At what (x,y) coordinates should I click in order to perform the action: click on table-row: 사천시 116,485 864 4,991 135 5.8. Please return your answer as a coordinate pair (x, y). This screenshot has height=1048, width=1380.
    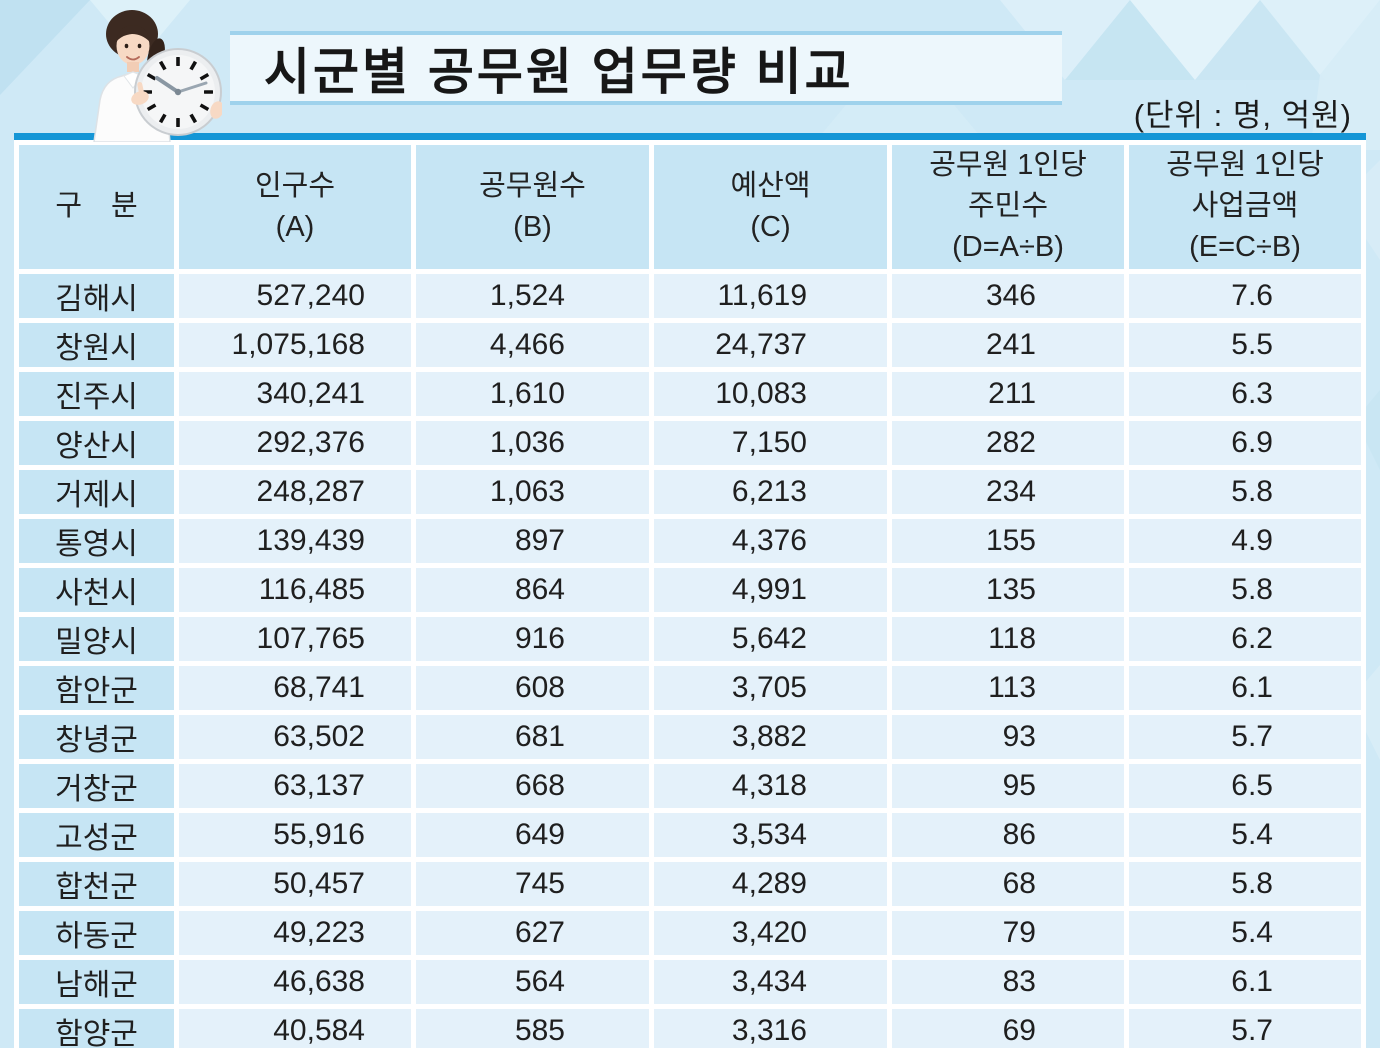
    Looking at the image, I should click on (690, 589).